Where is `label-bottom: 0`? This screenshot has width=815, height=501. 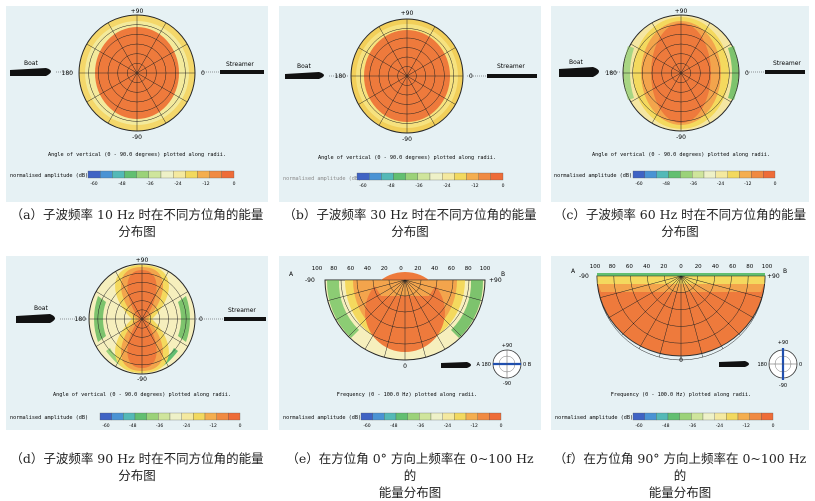
label-bottom: 0 is located at coordinates (681, 360).